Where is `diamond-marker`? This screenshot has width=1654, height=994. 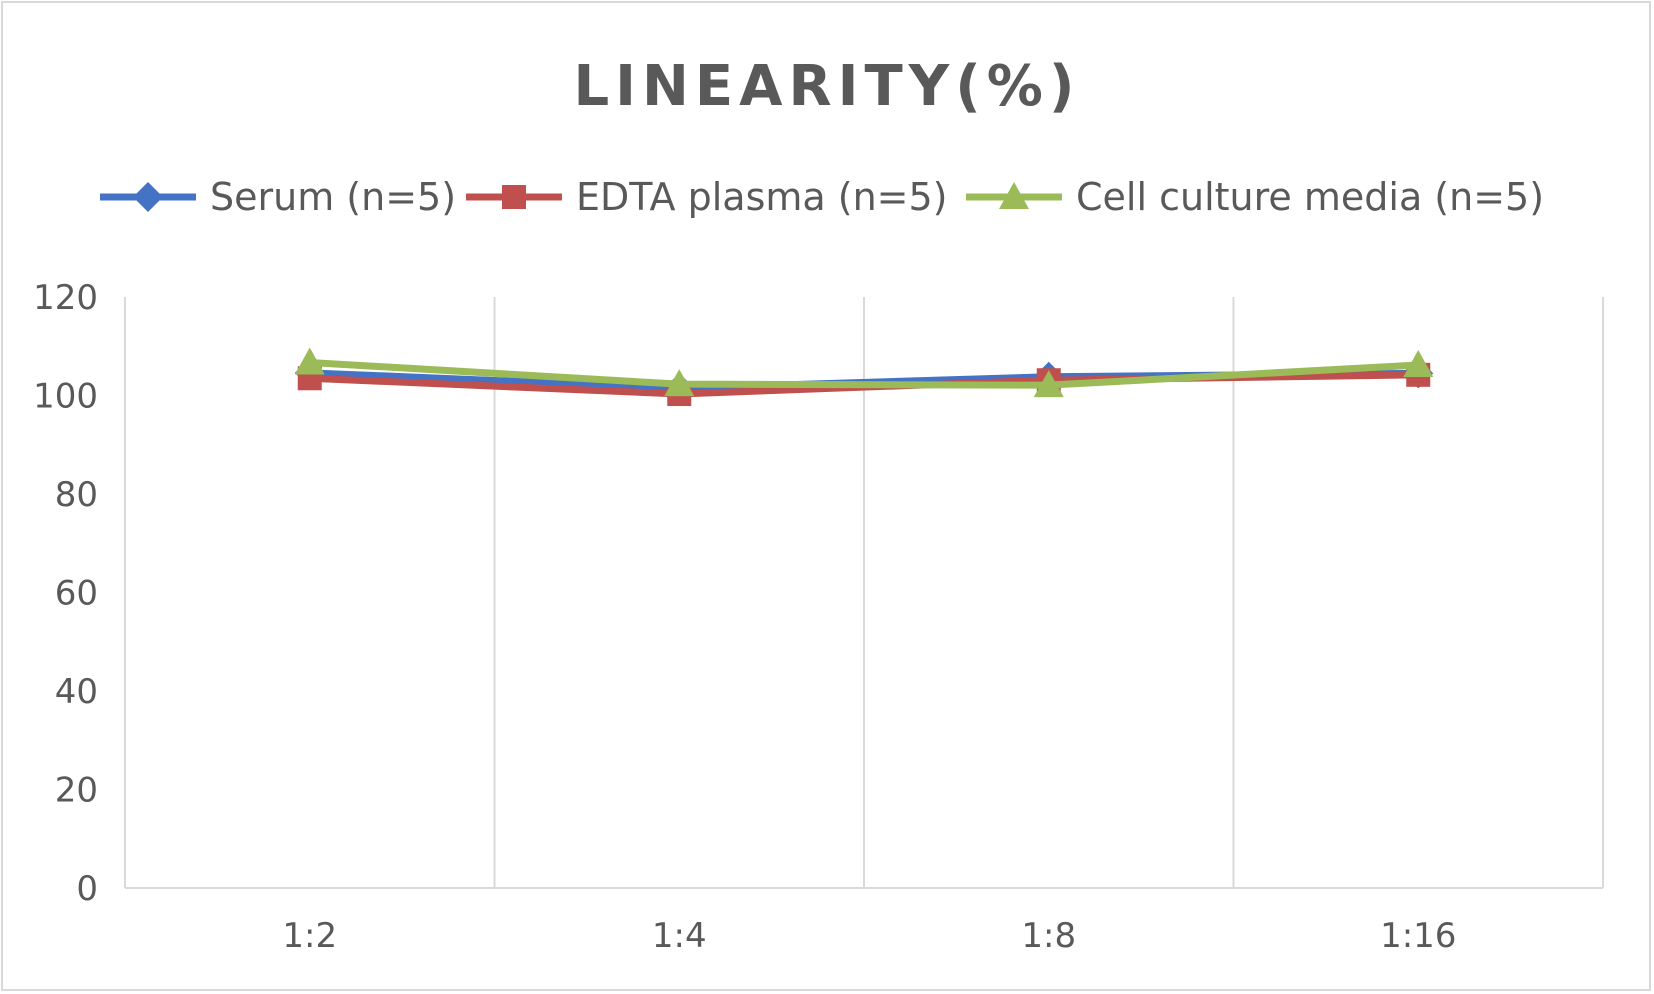 diamond-marker is located at coordinates (148, 197).